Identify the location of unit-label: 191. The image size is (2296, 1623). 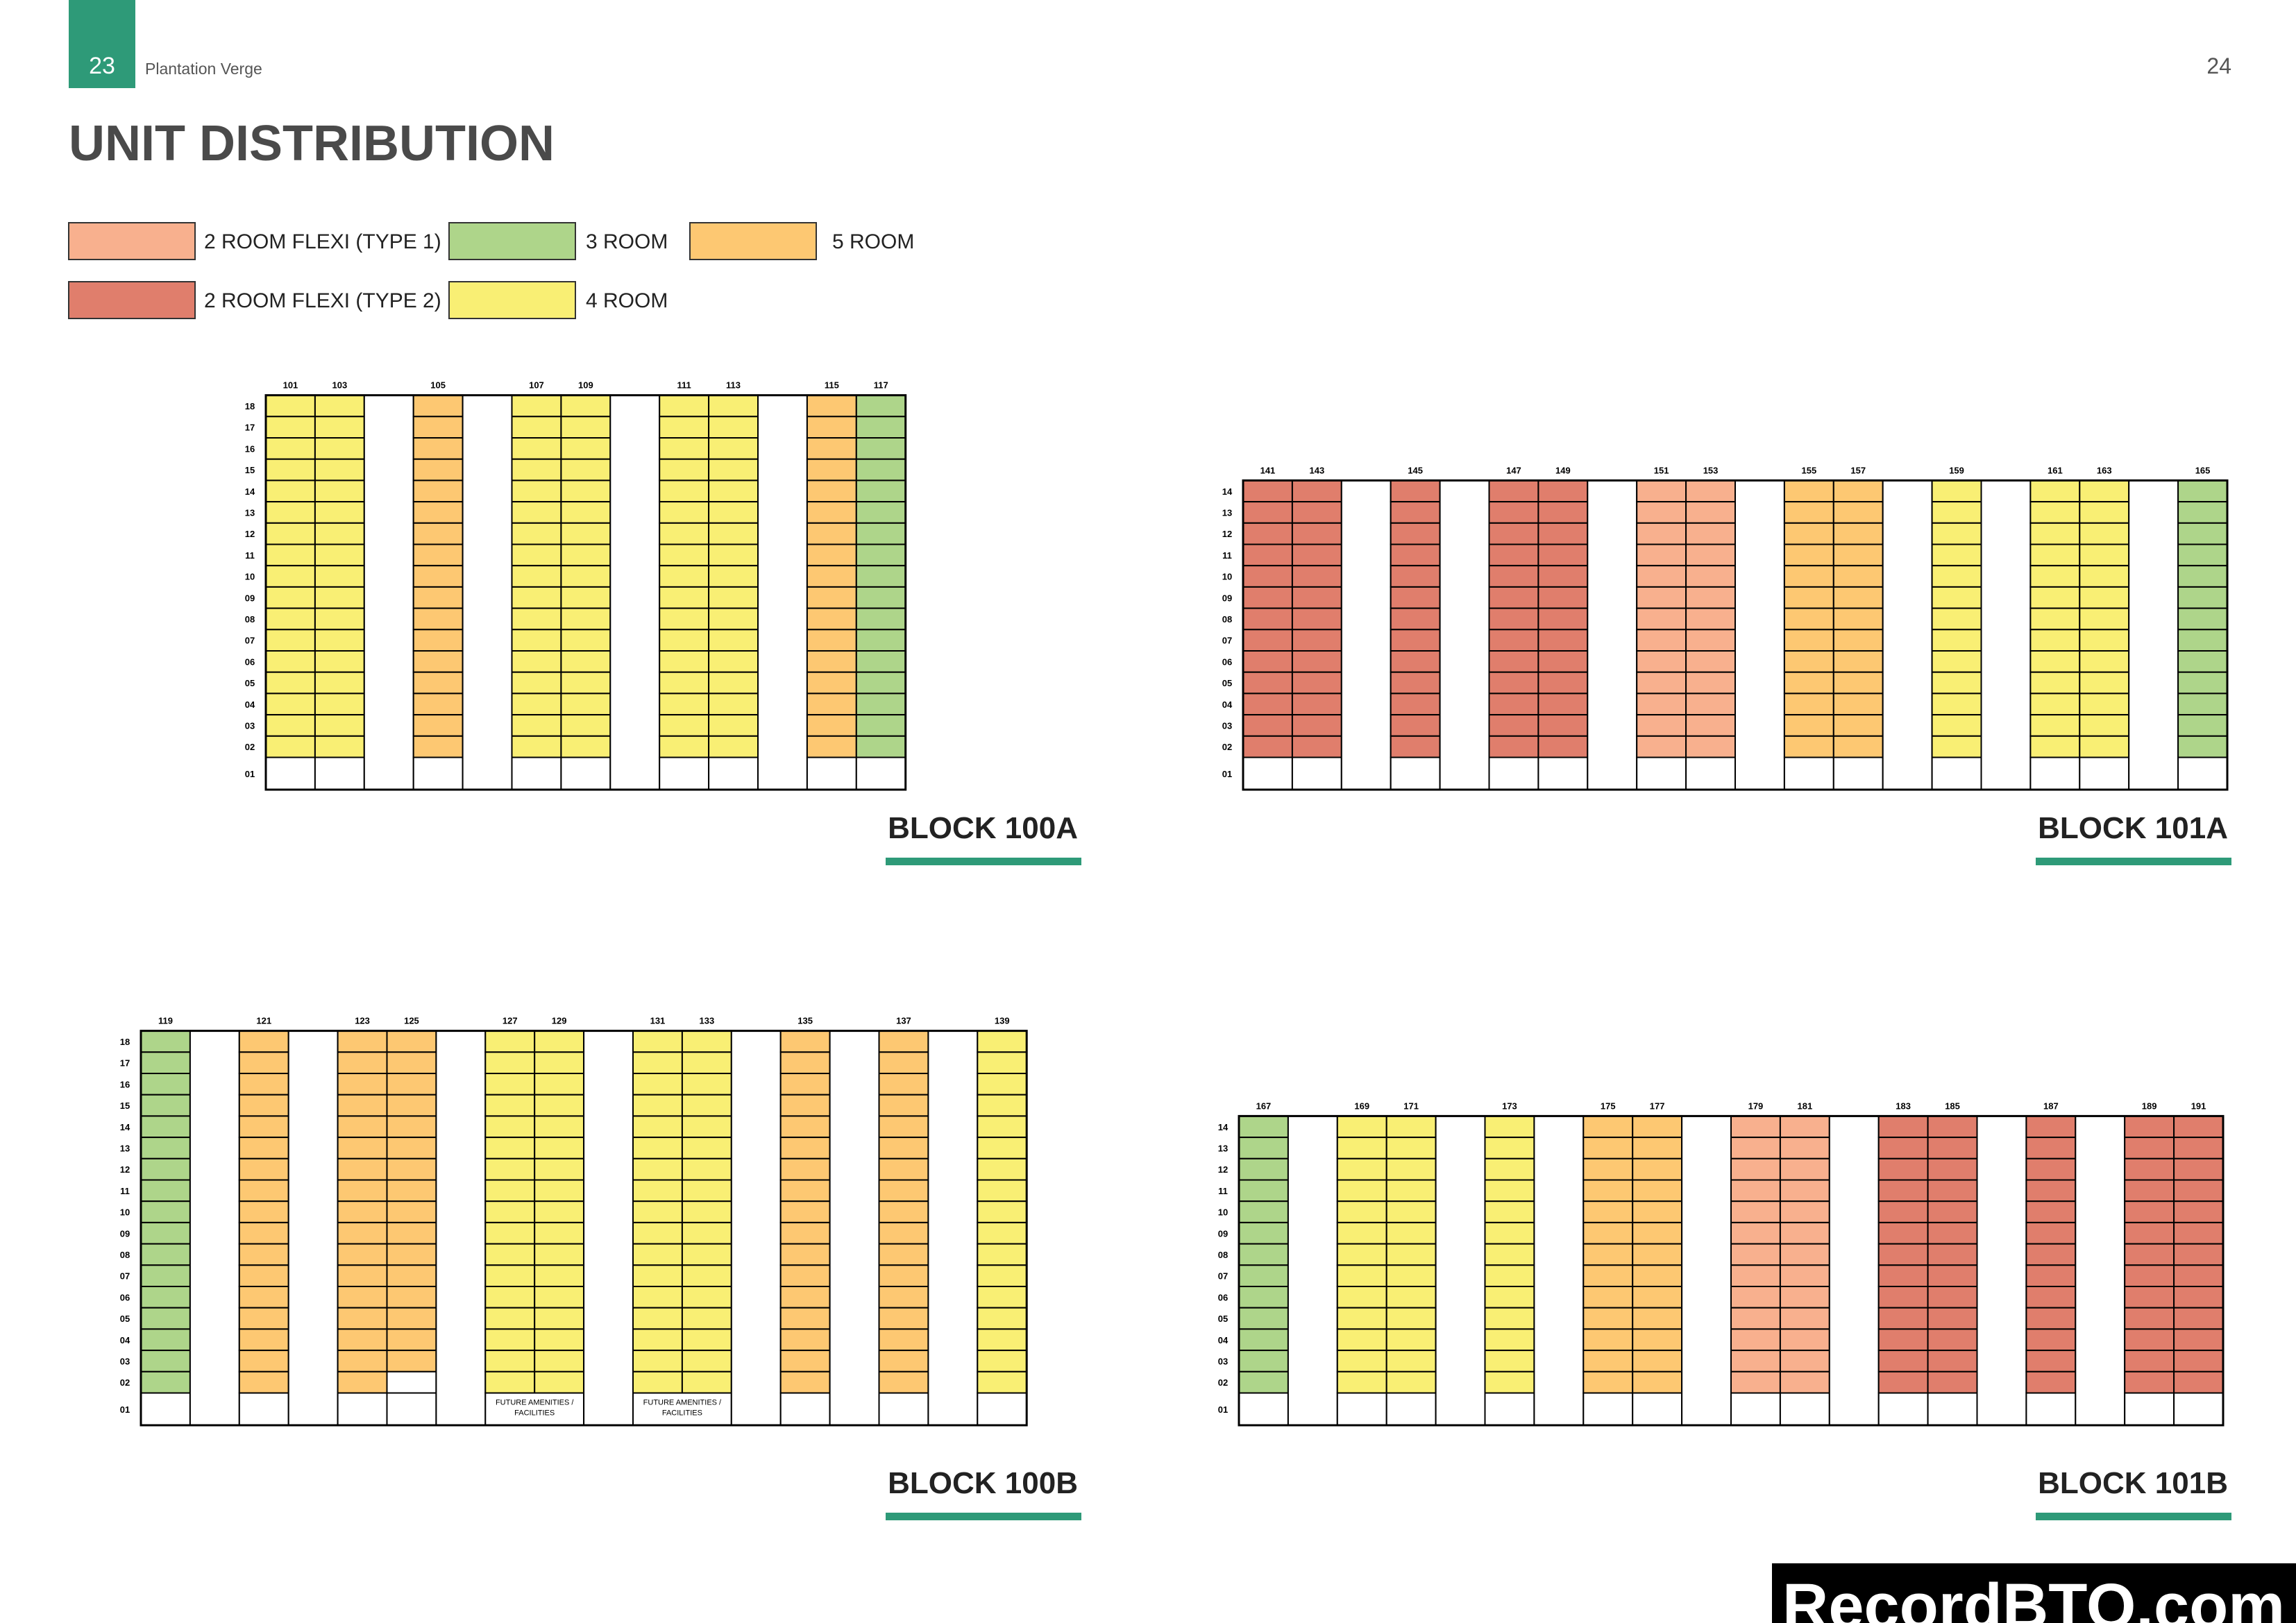
(2198, 1106).